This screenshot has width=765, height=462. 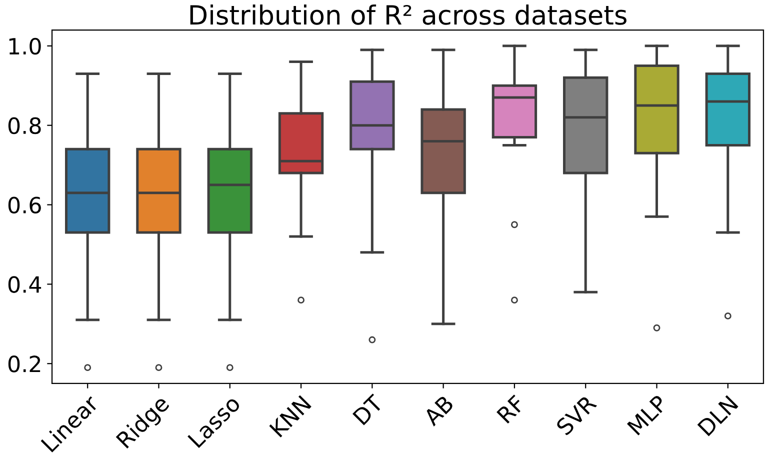 What do you see at coordinates (511, 409) in the screenshot?
I see `x-tick-label: RF` at bounding box center [511, 409].